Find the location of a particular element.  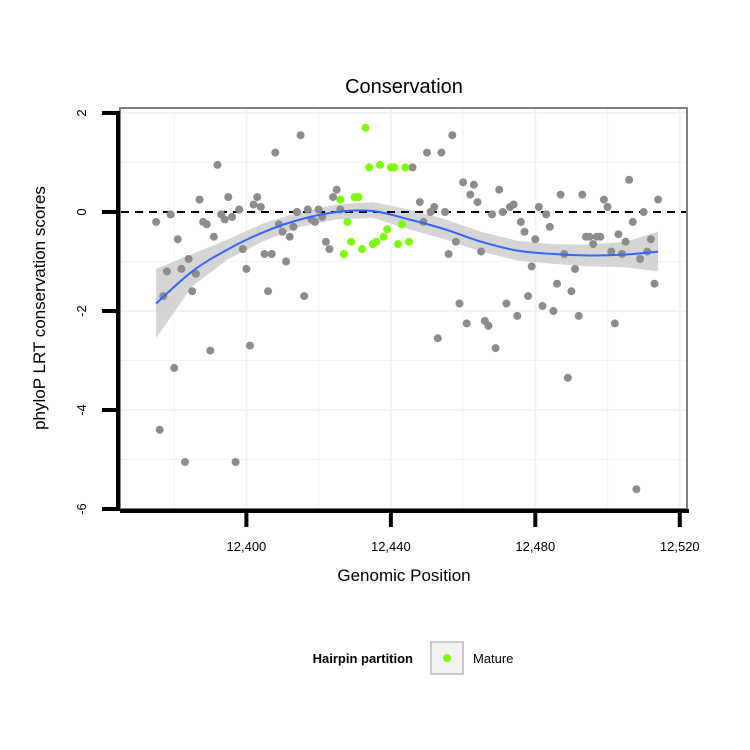

smooth-trend-line is located at coordinates (407, 257).